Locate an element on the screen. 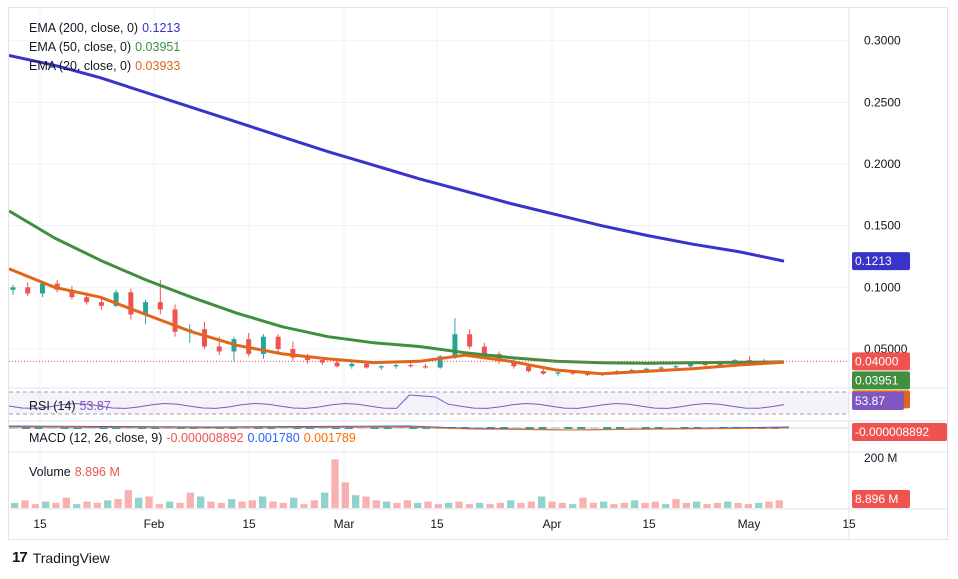 The height and width of the screenshot is (579, 958). legend-ema20: EMA (20, close, 0) 0.03933 is located at coordinates (104, 66).